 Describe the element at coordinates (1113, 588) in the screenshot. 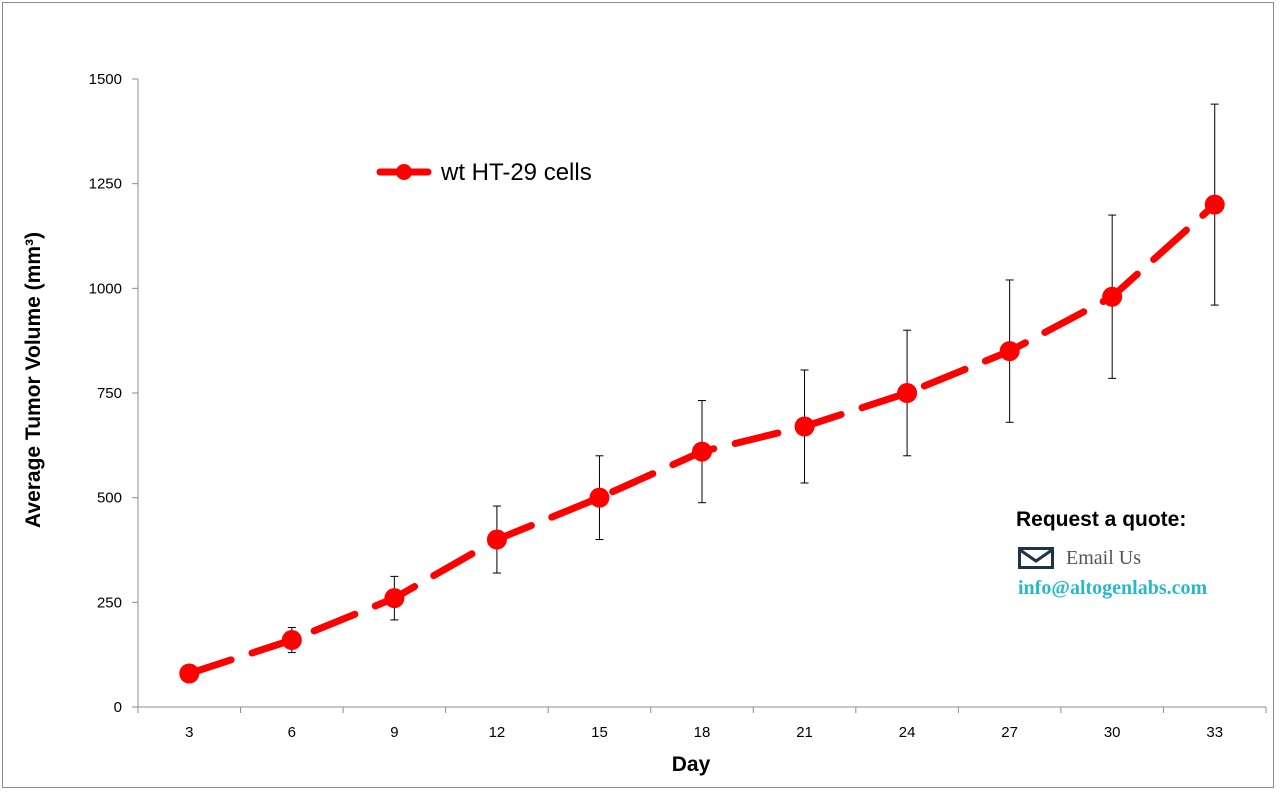

I see `email-address-link: info@altogenlabs.com` at that location.